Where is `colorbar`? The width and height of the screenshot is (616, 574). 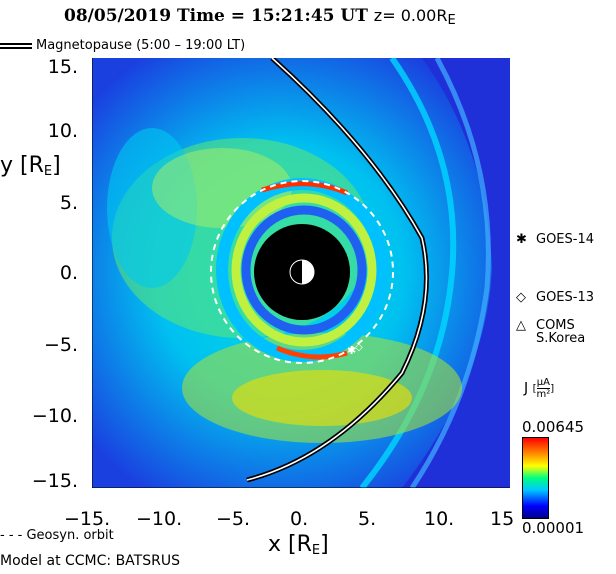
colorbar is located at coordinates (535, 478).